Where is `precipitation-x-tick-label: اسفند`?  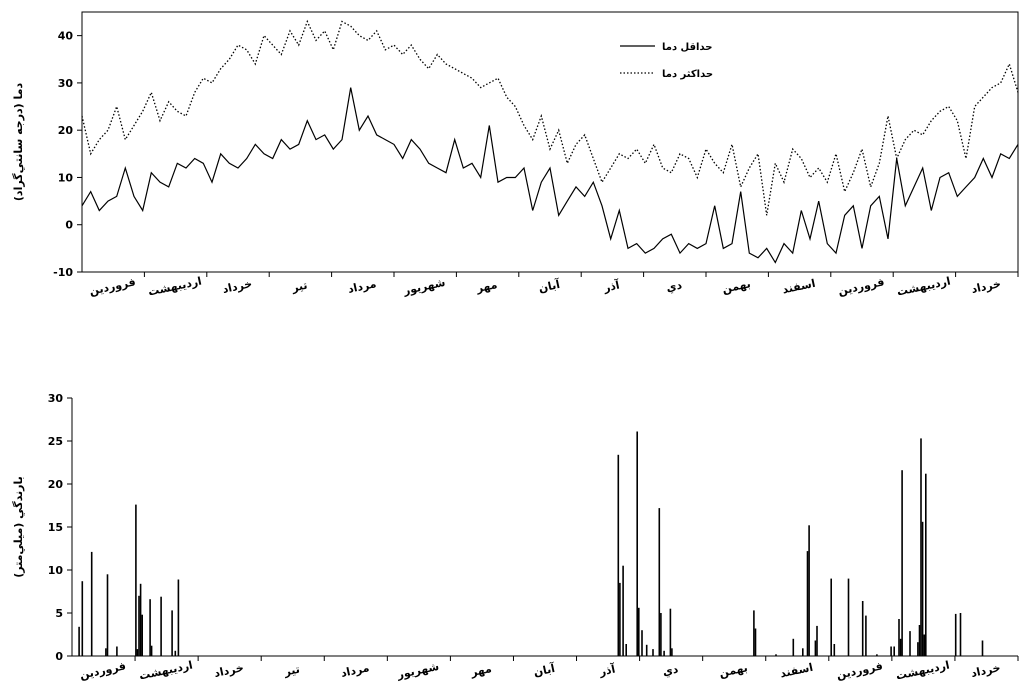
precipitation-x-tick-label: اسفند is located at coordinates (796, 671).